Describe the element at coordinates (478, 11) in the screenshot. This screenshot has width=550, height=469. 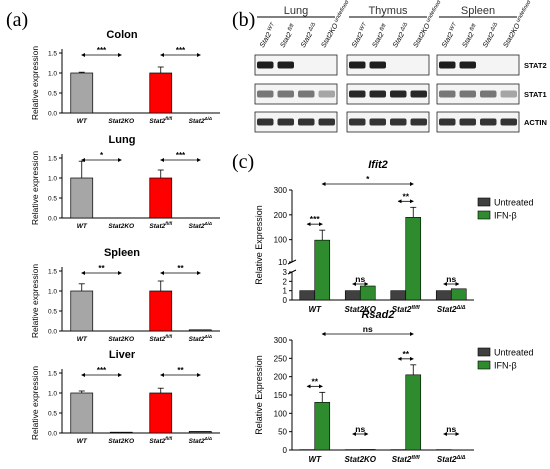
I see `tissue-label: Spleen` at that location.